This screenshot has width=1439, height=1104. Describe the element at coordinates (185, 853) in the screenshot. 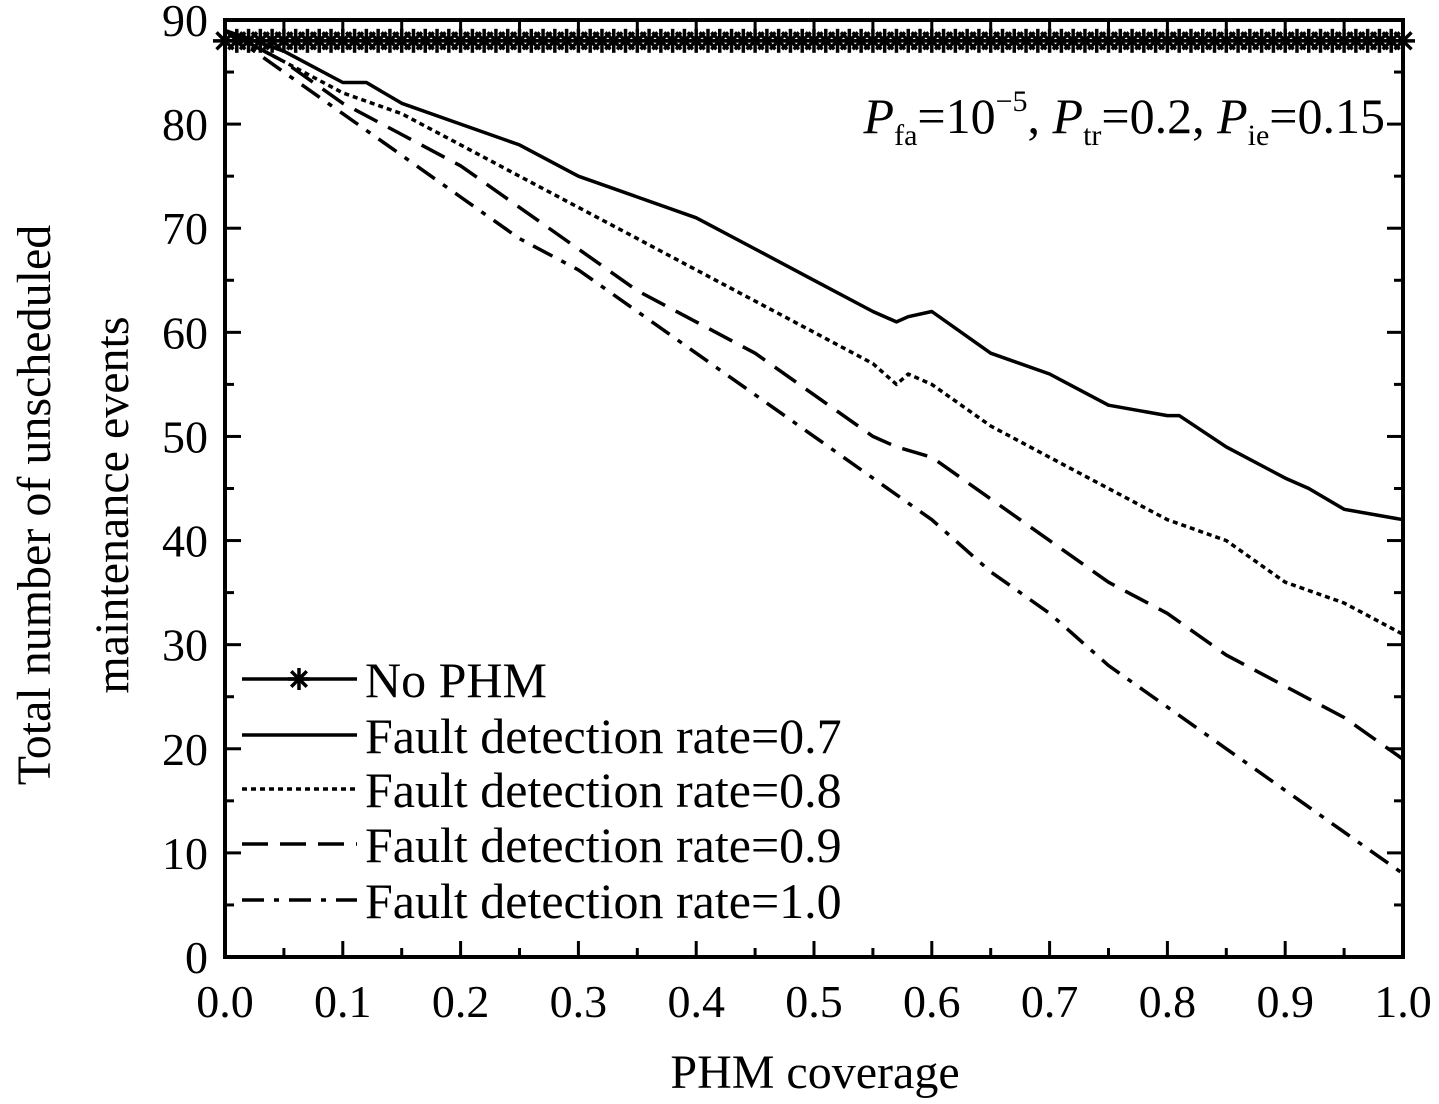

I see `y-tick-label: 10` at that location.